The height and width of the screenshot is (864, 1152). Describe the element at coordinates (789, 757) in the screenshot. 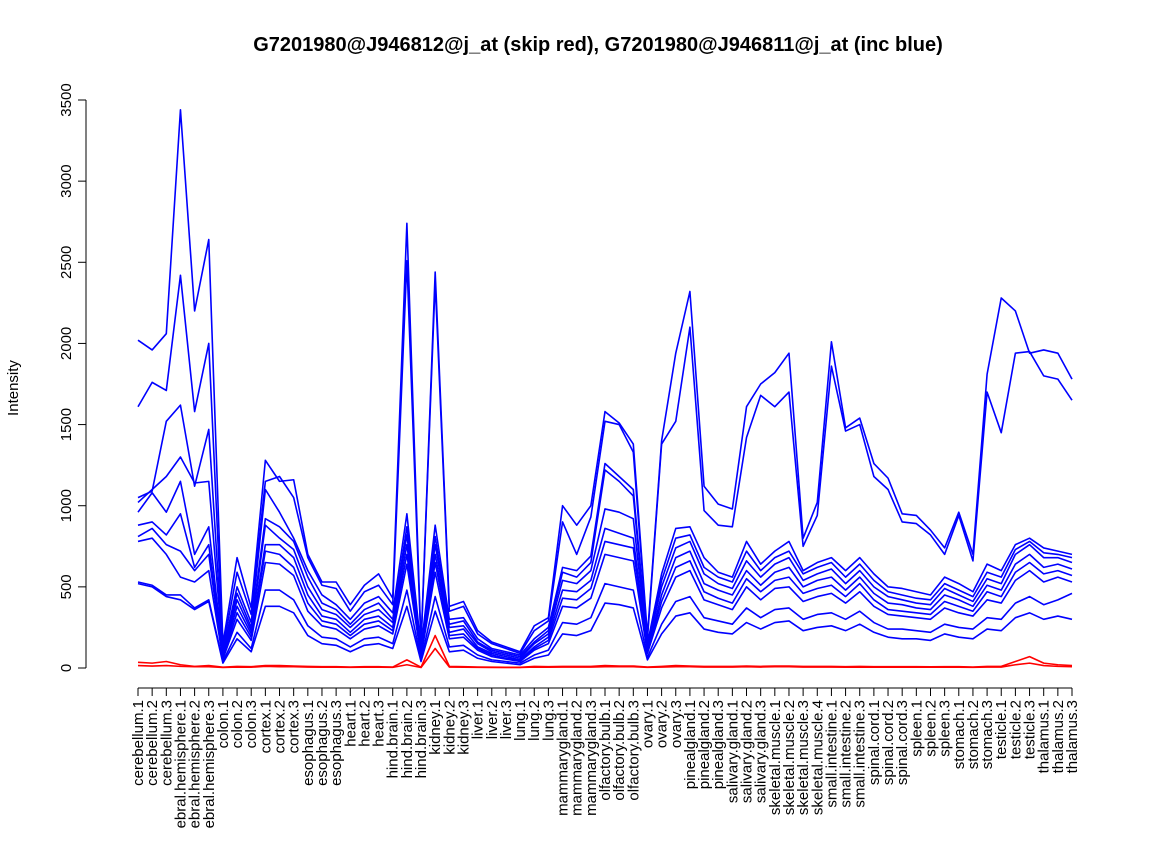

I see `x-tick-label: skeletal.muscle.2` at that location.